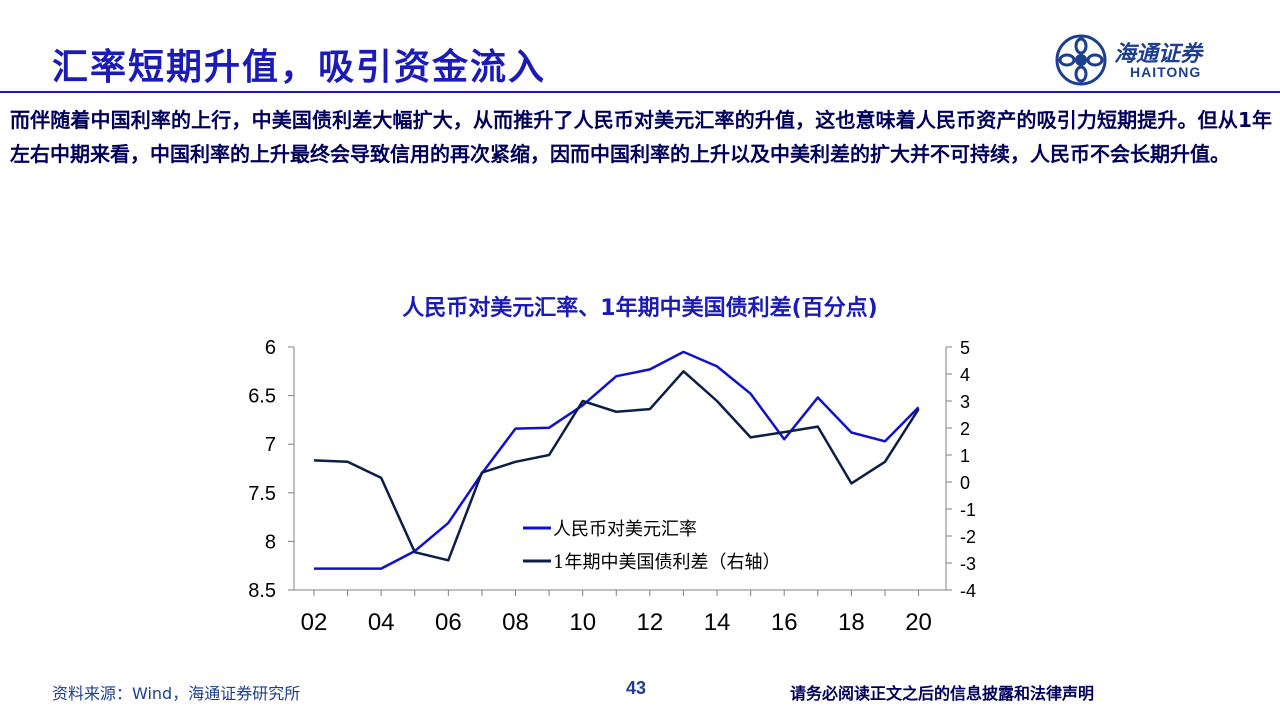  Describe the element at coordinates (299, 67) in the screenshot. I see `page-title: 汇率短期升值，吸引资金流入` at that location.